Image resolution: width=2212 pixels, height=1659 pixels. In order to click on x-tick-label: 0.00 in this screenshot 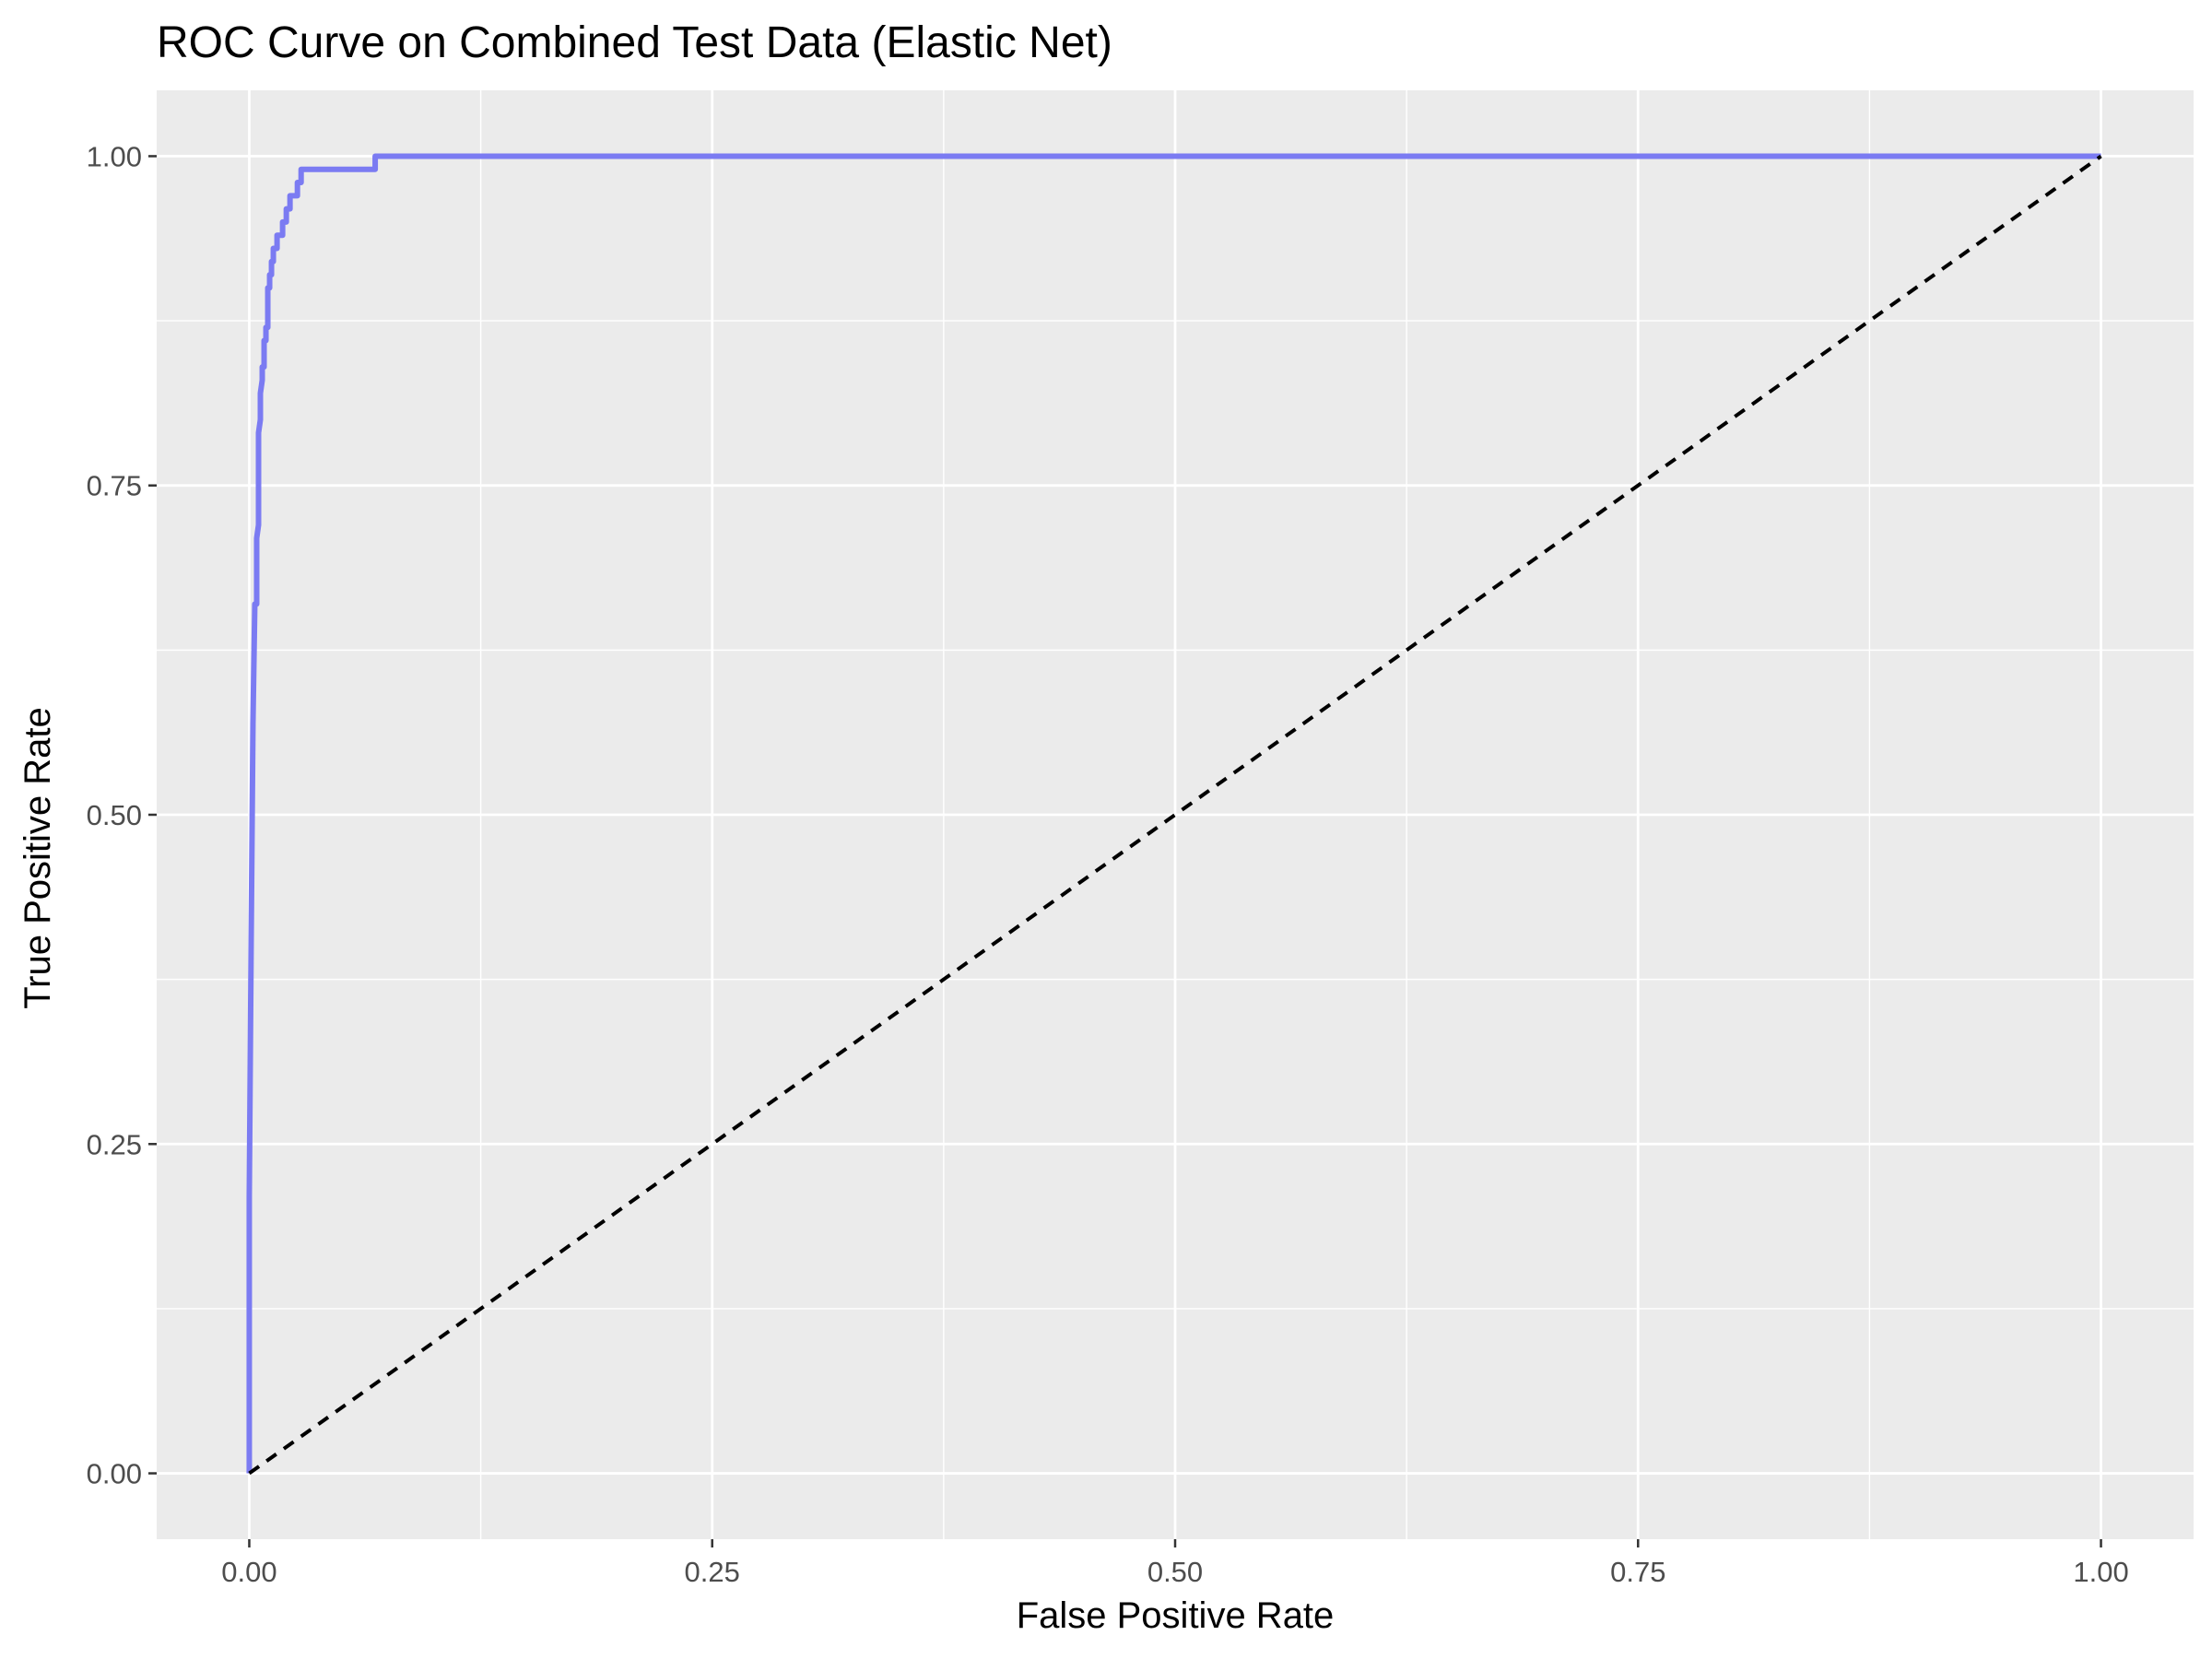, I will do `click(248, 1572)`.